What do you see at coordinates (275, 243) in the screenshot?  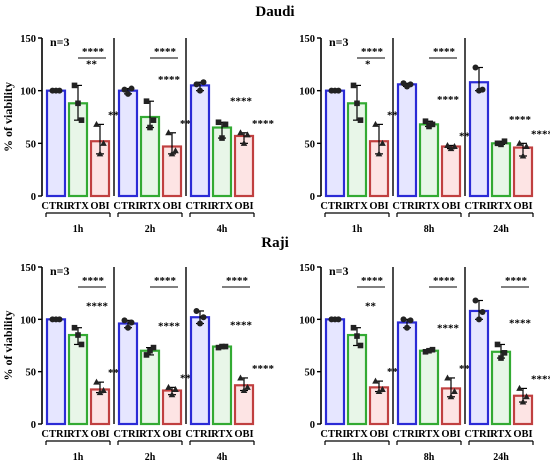 I see `section-title-raji: Raji` at bounding box center [275, 243].